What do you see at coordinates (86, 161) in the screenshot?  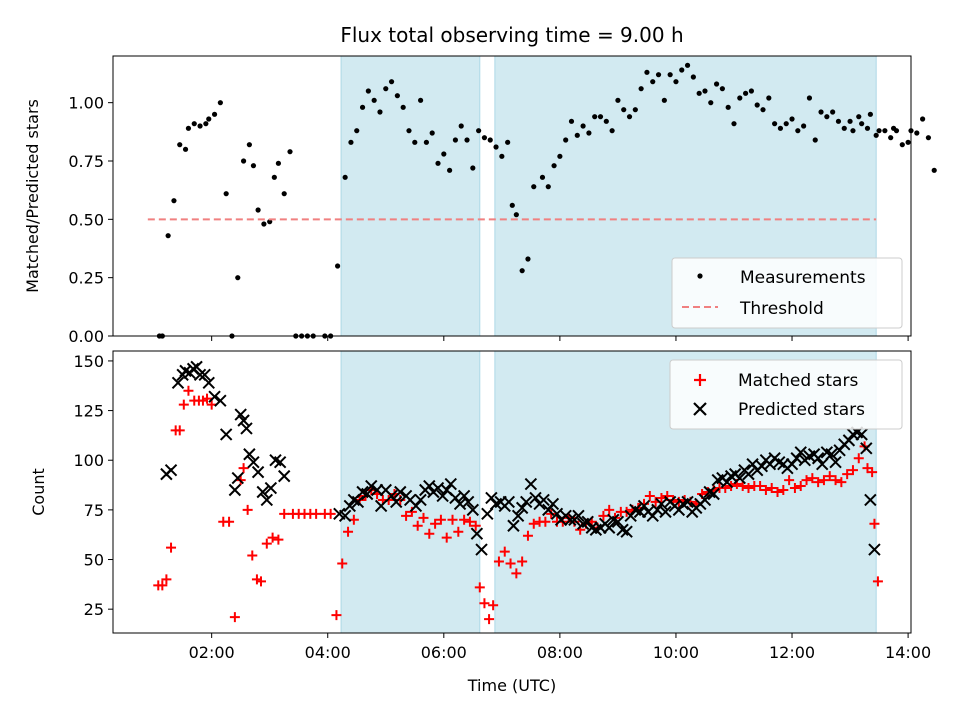 I see `top-y-tick-label: 0.75` at bounding box center [86, 161].